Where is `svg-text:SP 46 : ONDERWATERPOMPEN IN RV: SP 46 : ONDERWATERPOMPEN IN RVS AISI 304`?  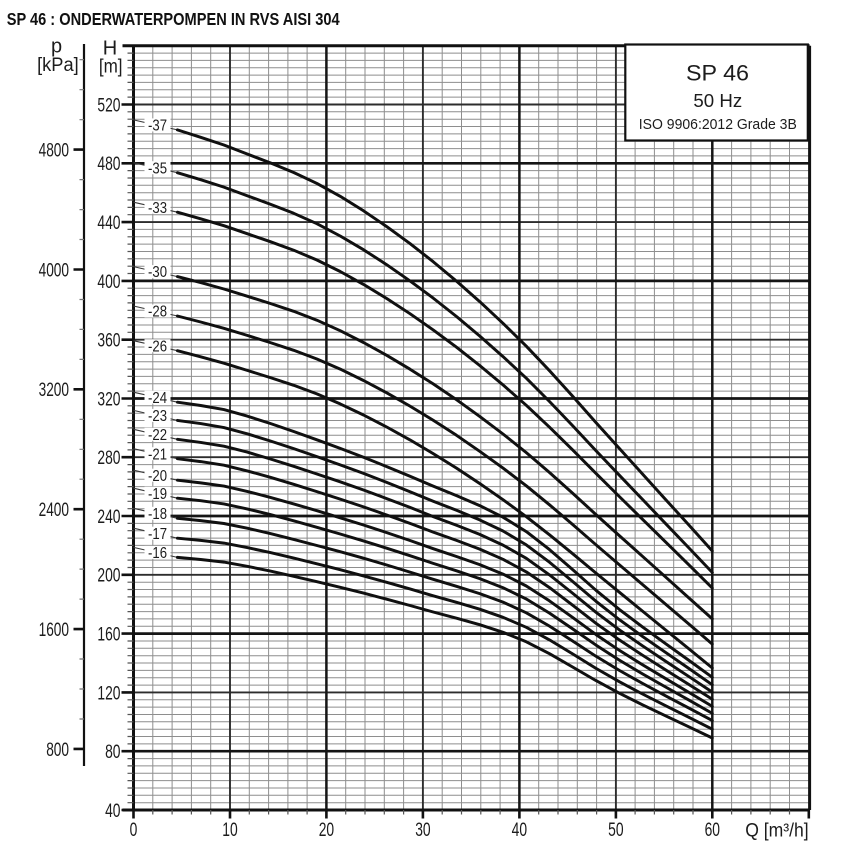
svg-text:SP 46 : ONDERWATERPOMPEN IN RV: SP 46 : ONDERWATERPOMPEN IN RVS AISI 304 is located at coordinates (173, 19).